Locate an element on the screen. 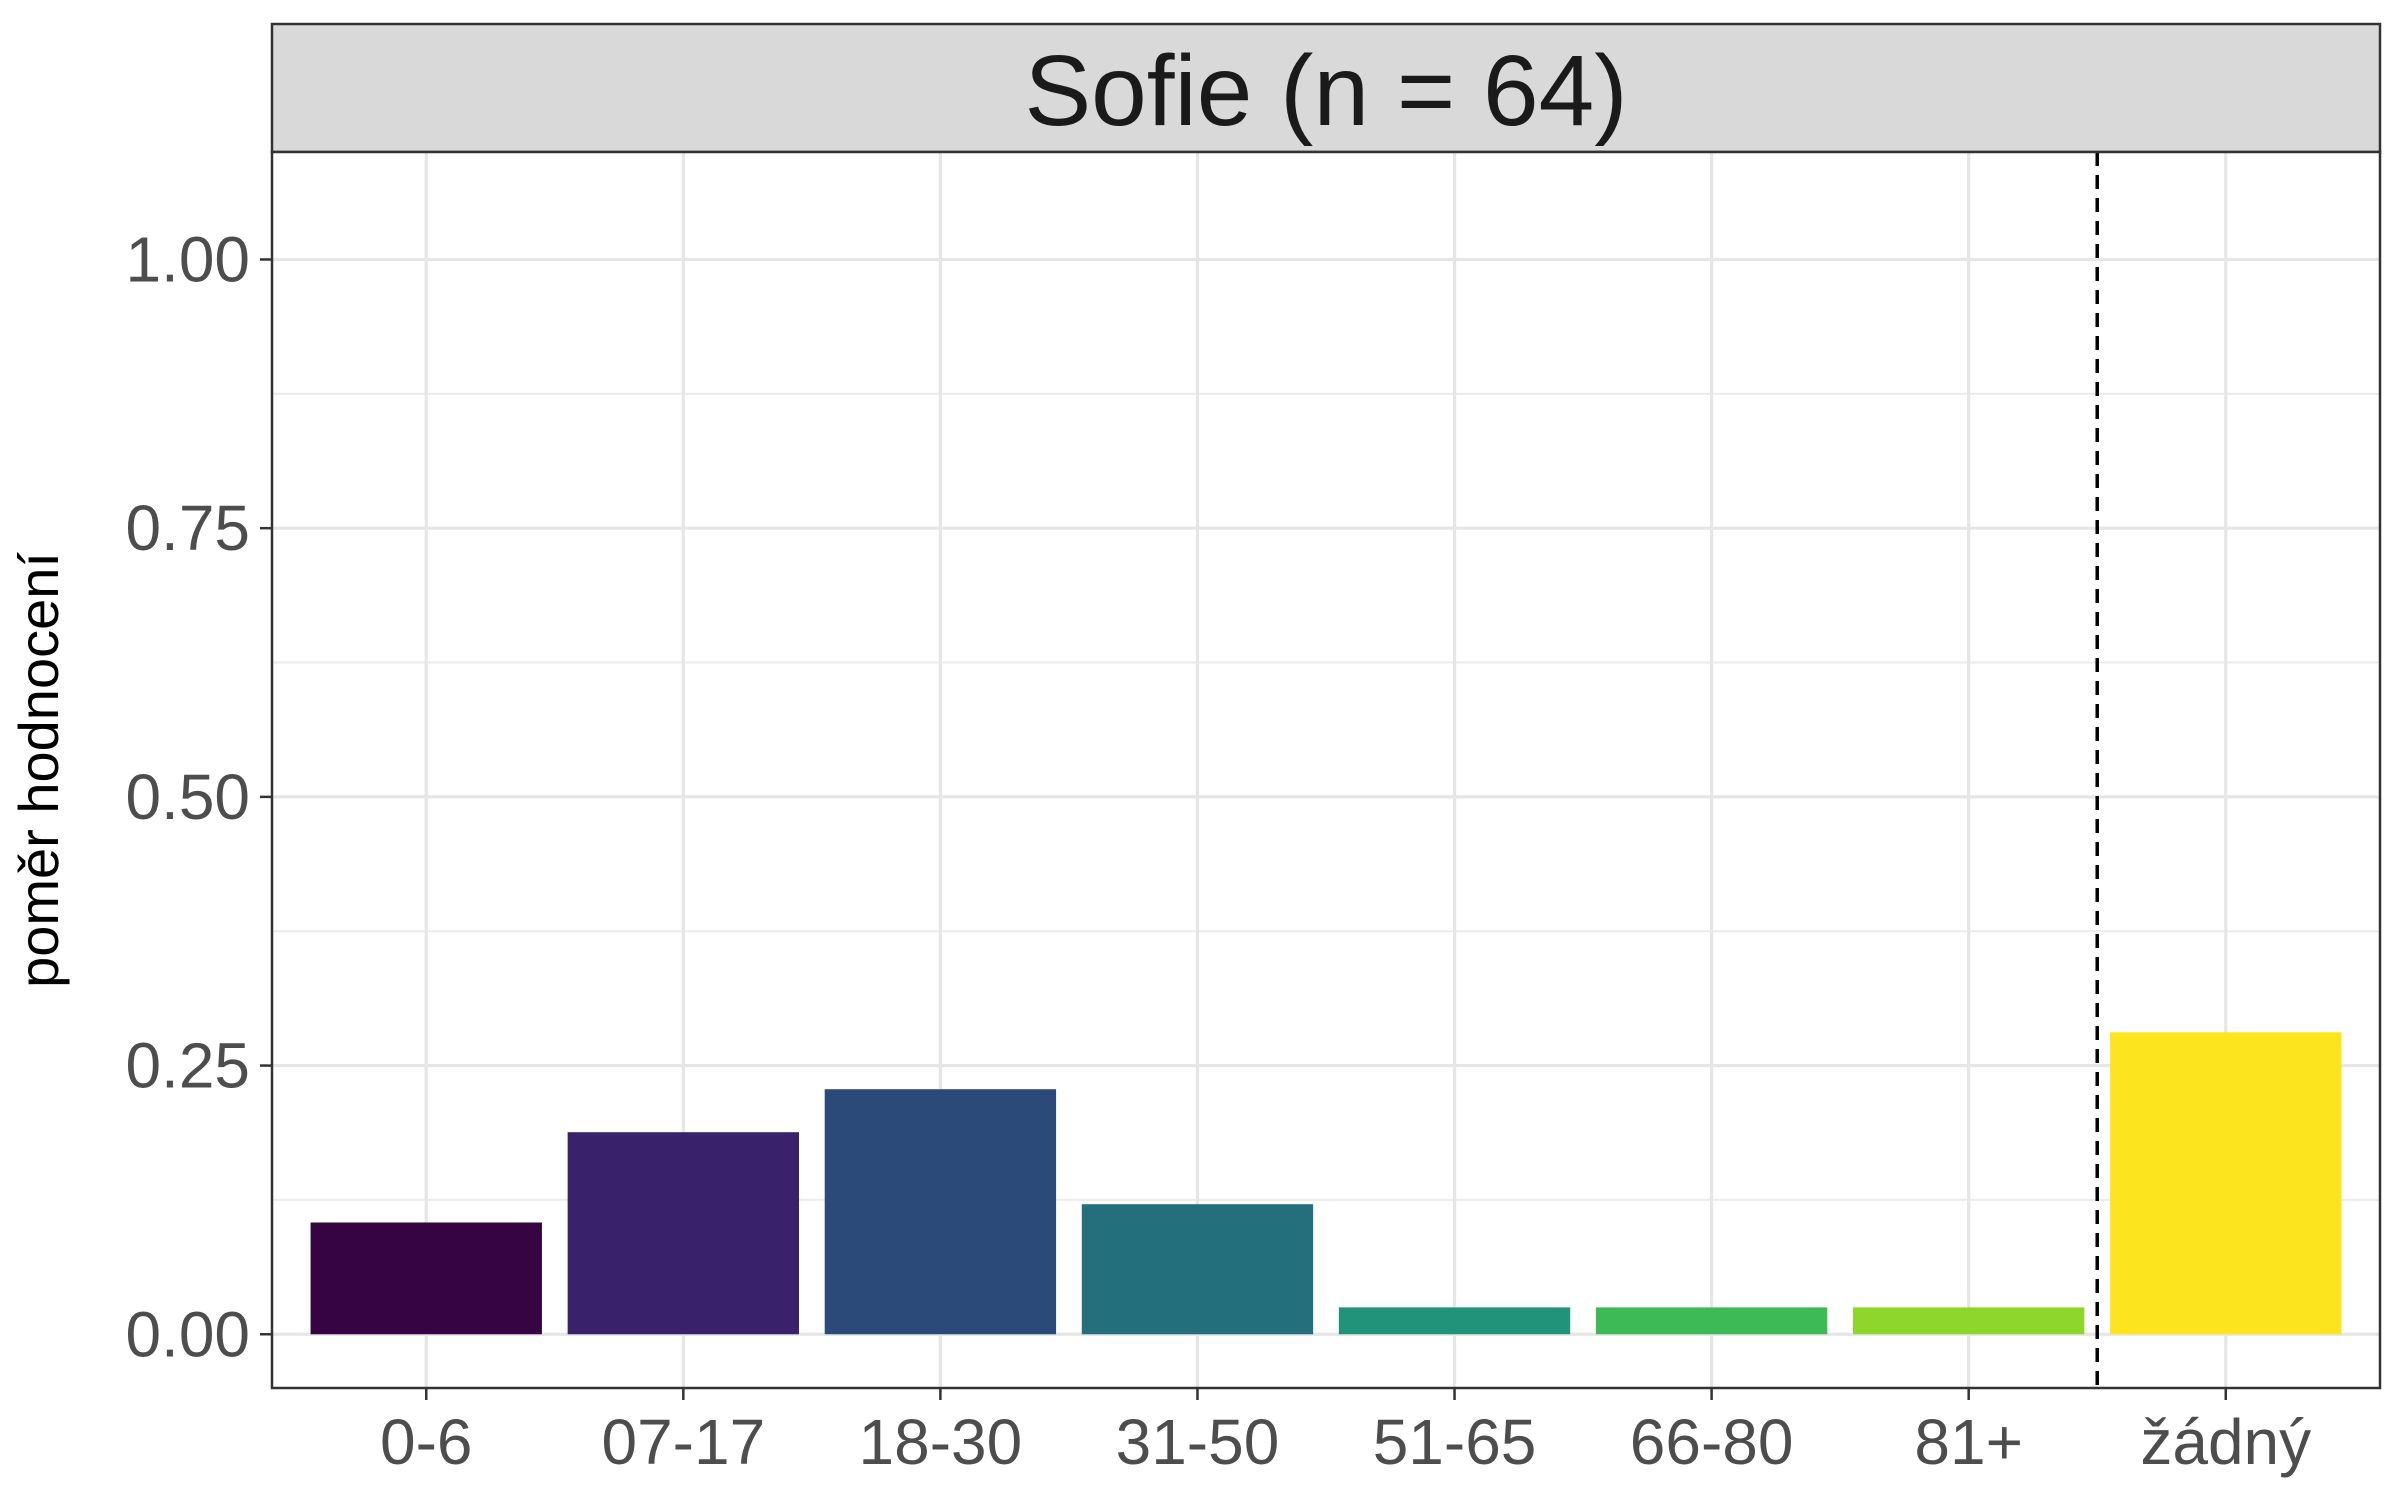  x-tick-label: 31-50 is located at coordinates (1198, 1442).